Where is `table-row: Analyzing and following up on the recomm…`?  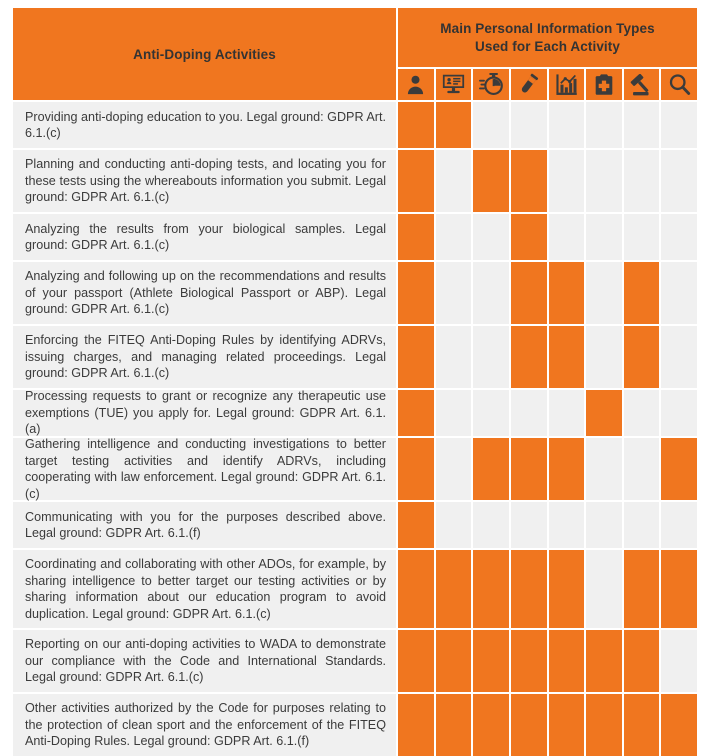
table-row: Analyzing and following up on the recomm… is located at coordinates (355, 293).